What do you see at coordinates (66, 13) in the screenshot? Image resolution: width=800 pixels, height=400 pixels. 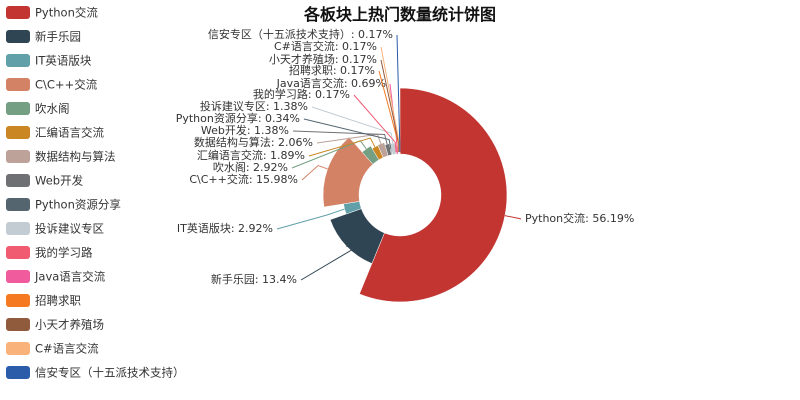 I see `legend-label: Python交流` at bounding box center [66, 13].